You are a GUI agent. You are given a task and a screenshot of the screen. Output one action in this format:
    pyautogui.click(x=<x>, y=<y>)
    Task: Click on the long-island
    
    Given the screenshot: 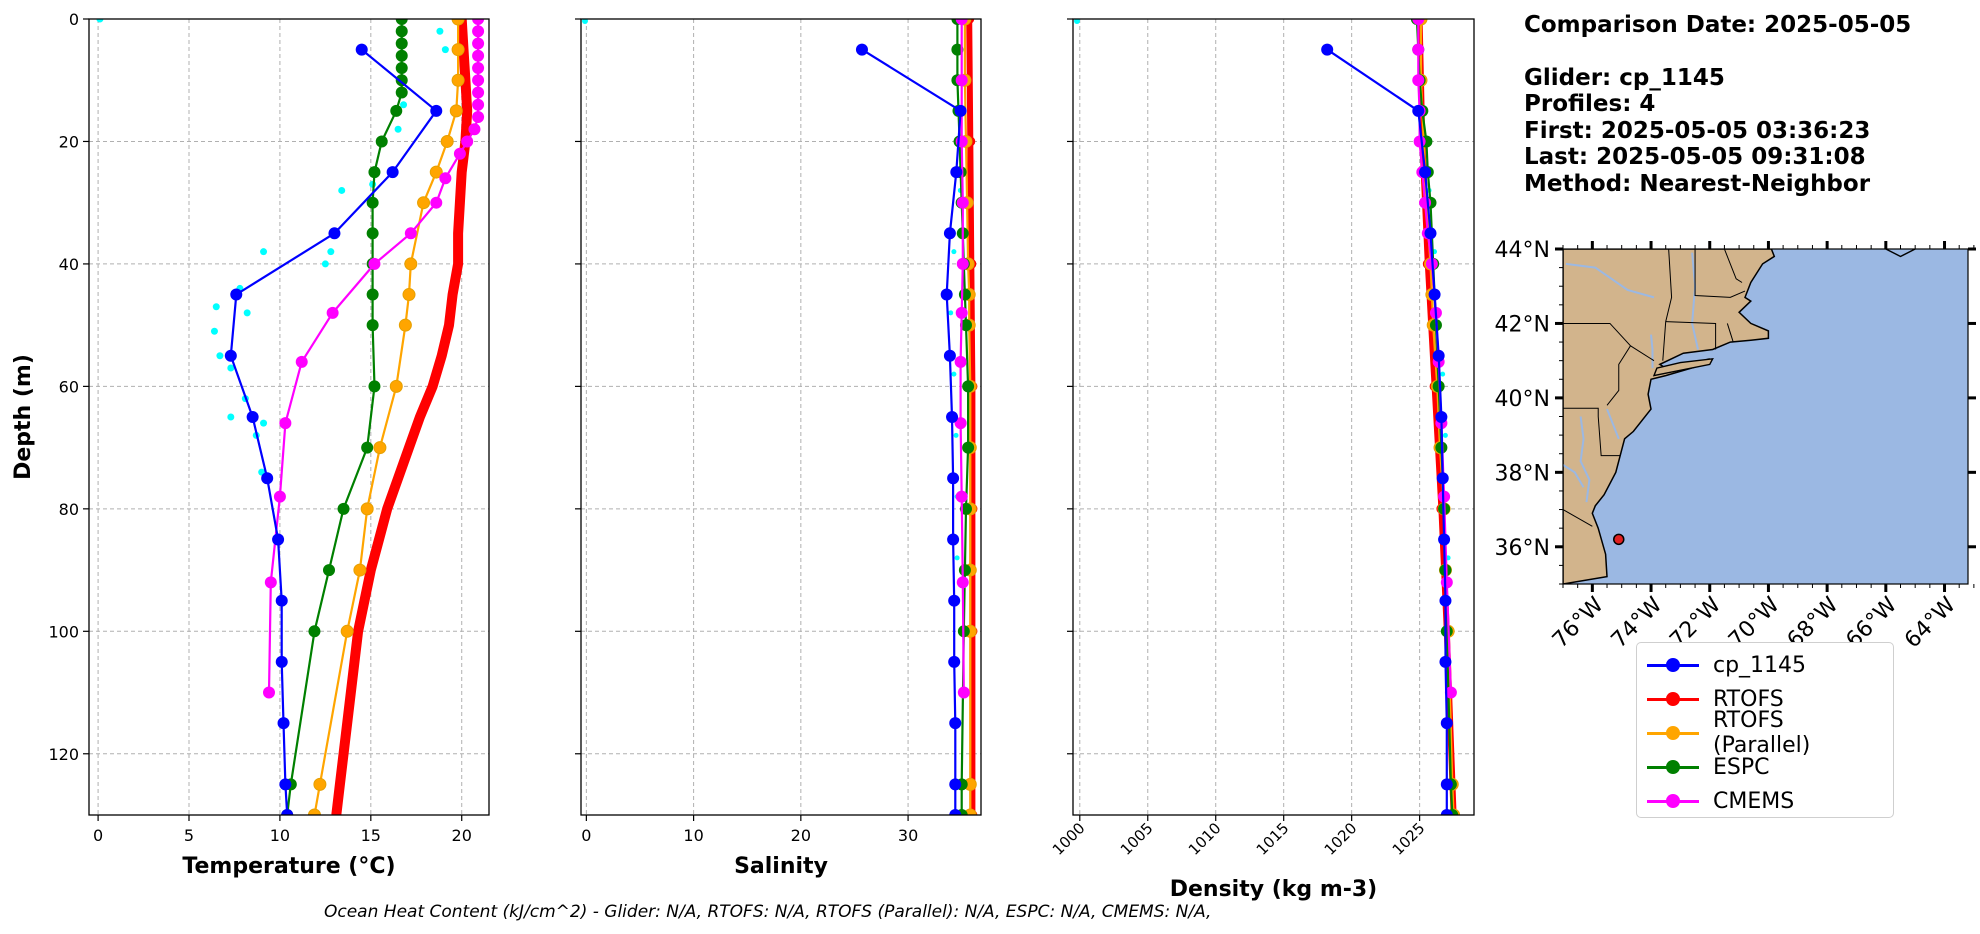 What is the action you would take?
    pyautogui.click(x=1683, y=367)
    